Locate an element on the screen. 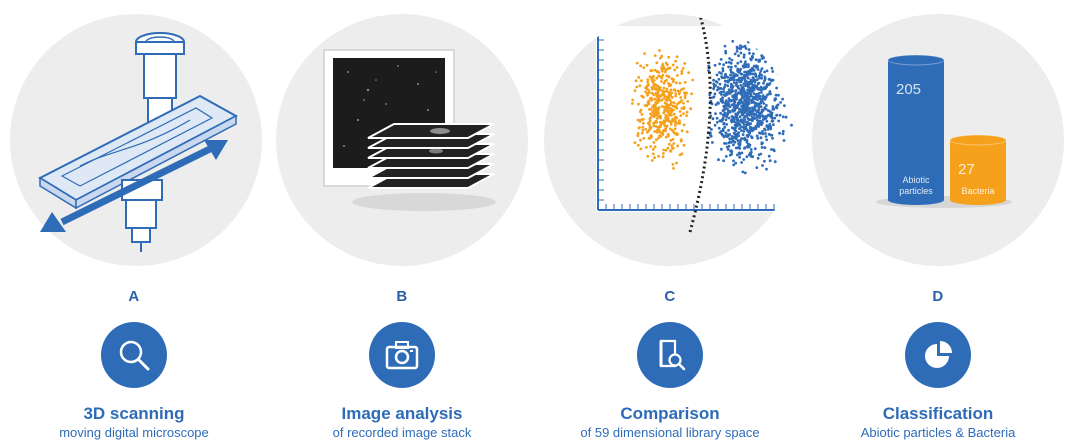  step-subtitle: moving digital microscope is located at coordinates (134, 432).